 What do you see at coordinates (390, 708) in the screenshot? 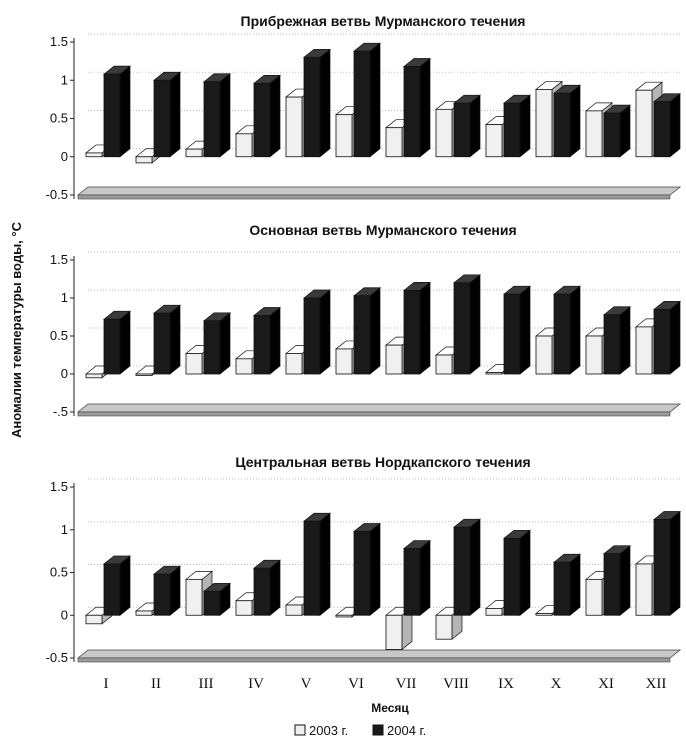
I see `x-axis-label: Месяц` at bounding box center [390, 708].